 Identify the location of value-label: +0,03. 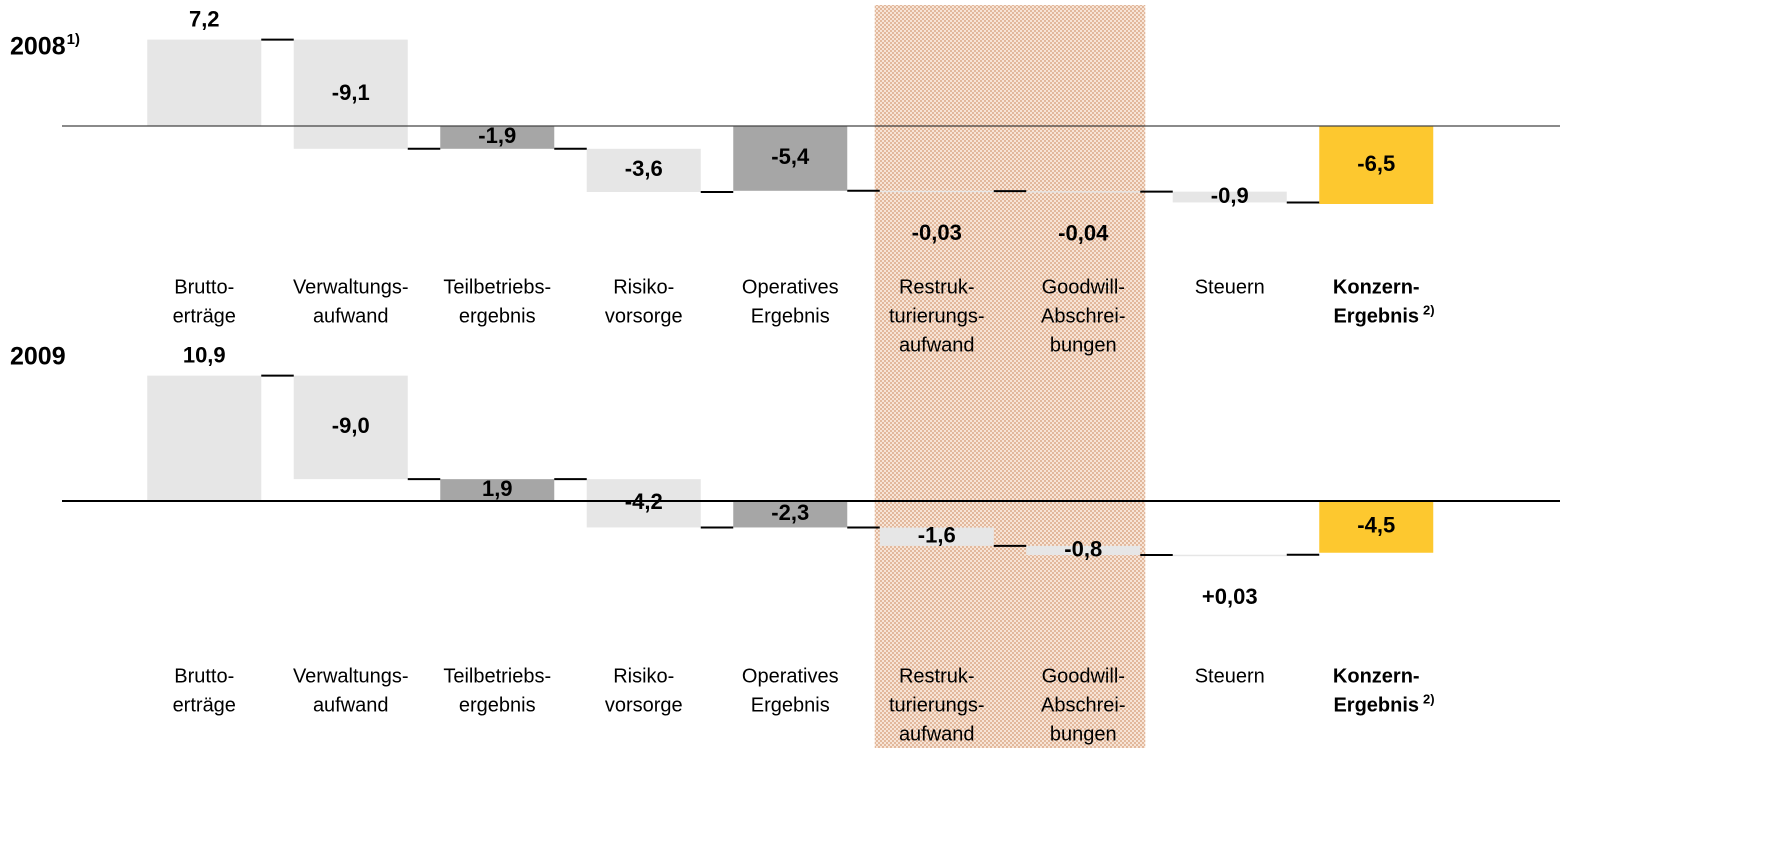
(1230, 596).